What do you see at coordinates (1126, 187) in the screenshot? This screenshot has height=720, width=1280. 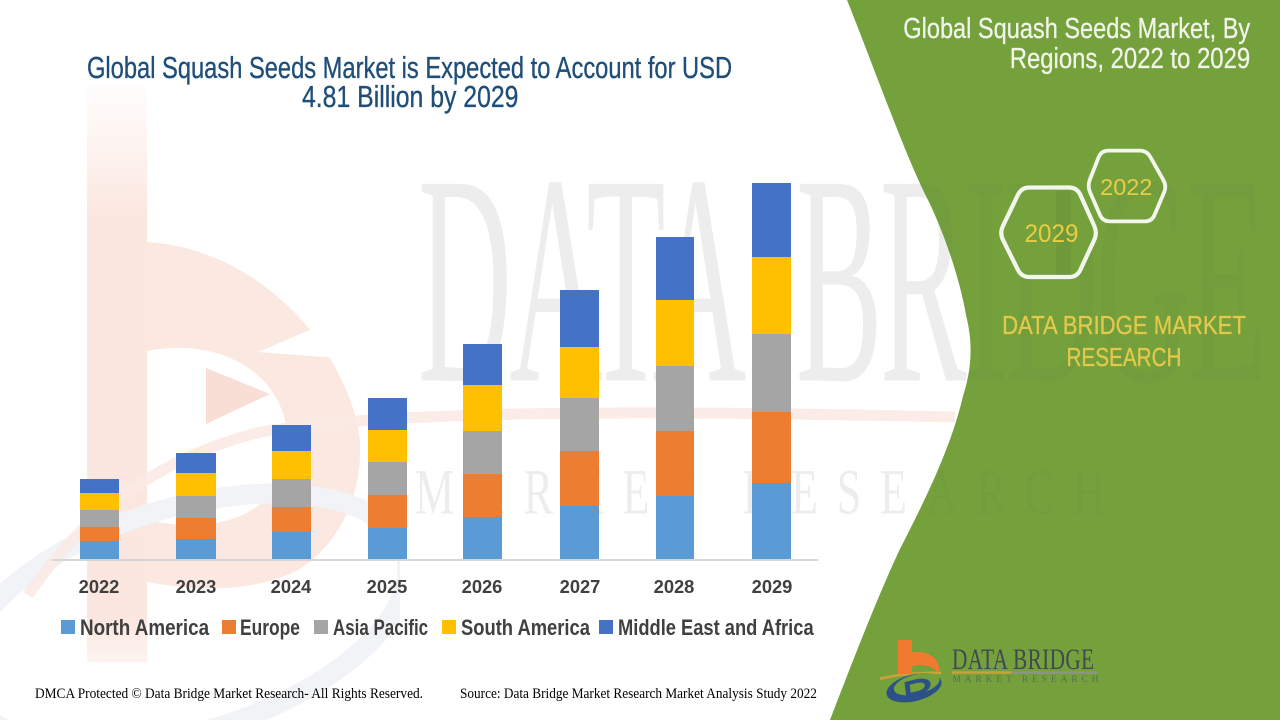 I see `svg-text: 2022` at bounding box center [1126, 187].